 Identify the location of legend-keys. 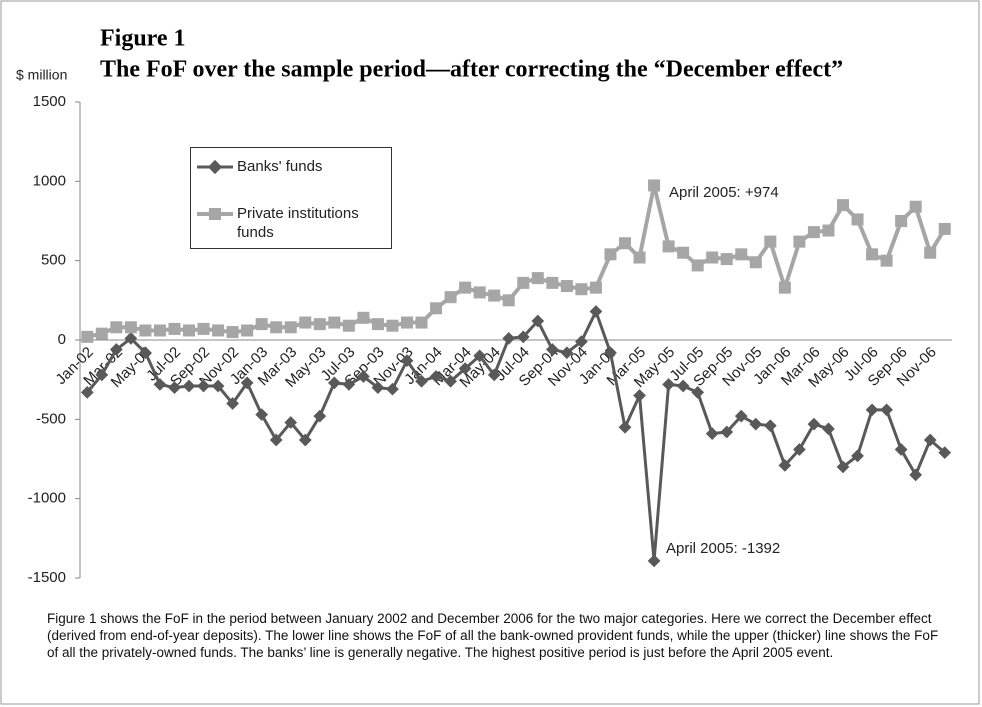
(215, 189).